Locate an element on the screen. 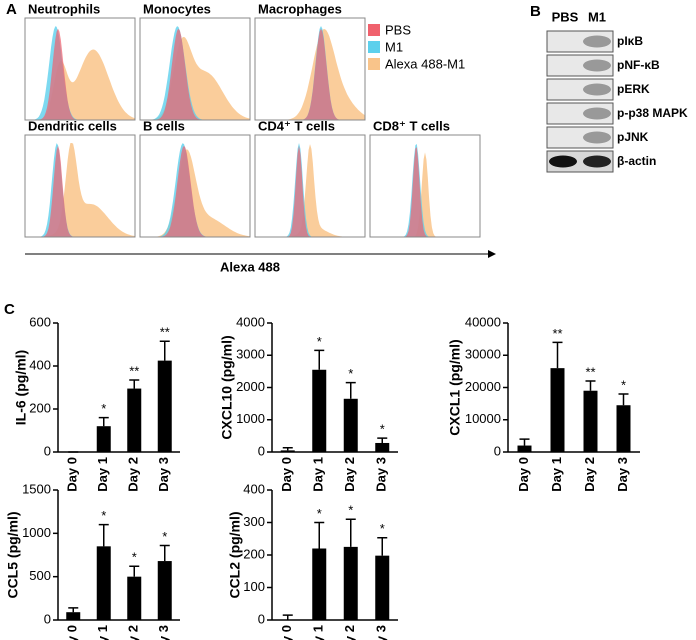 This screenshot has height=640, width=696. y-tick-label: 100 is located at coordinates (254, 586).